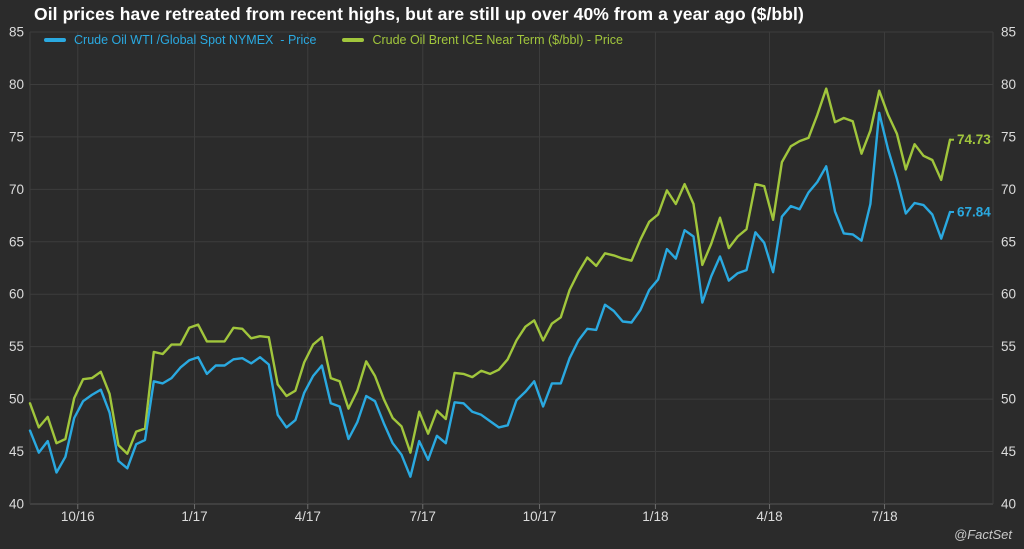 The image size is (1024, 549). Describe the element at coordinates (16, 189) in the screenshot. I see `y-axis-label-left-70: 70` at that location.